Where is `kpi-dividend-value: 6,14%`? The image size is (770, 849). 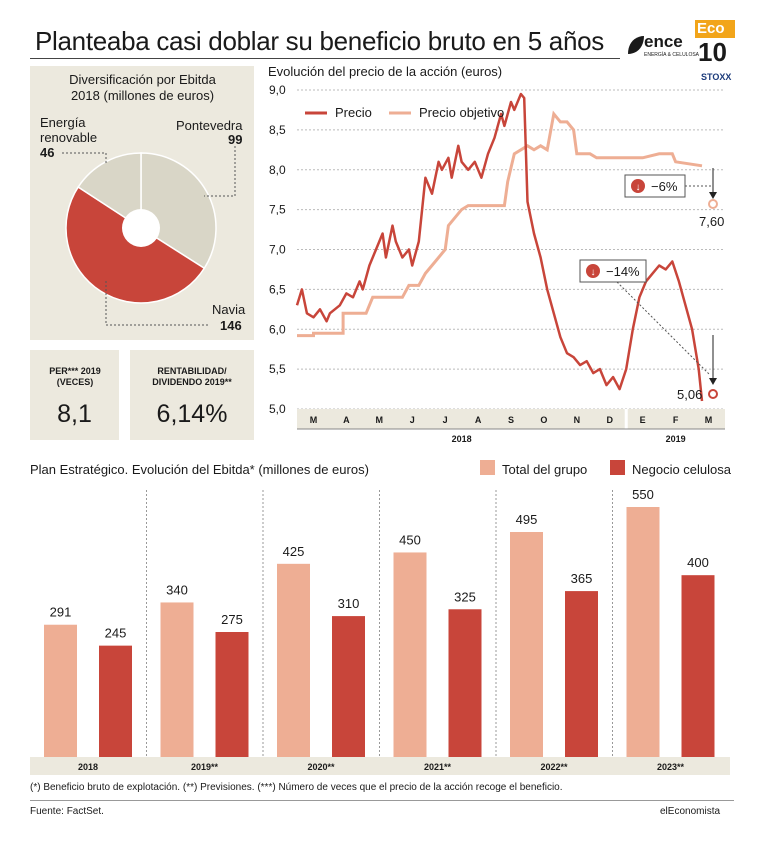
kpi-dividend-value: 6,14% is located at coordinates (192, 414).